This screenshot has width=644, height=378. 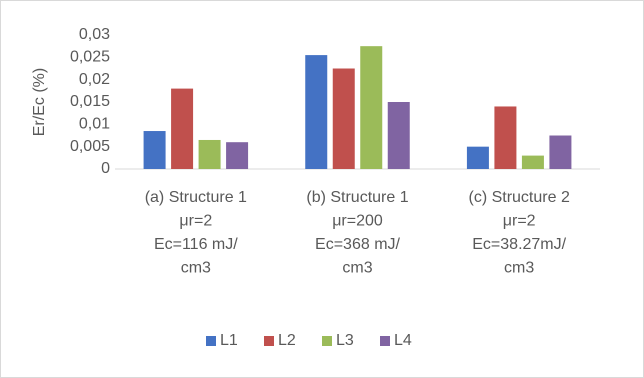 What do you see at coordinates (519, 244) in the screenshot?
I see `x-tick-label: Ec=38.27mJ/` at bounding box center [519, 244].